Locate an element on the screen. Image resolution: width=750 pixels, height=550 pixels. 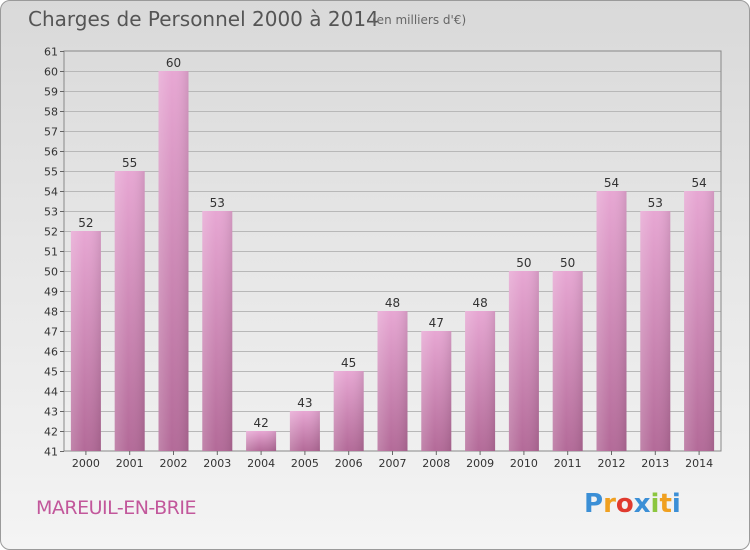
y-tick-label: 61 is located at coordinates (51, 52).